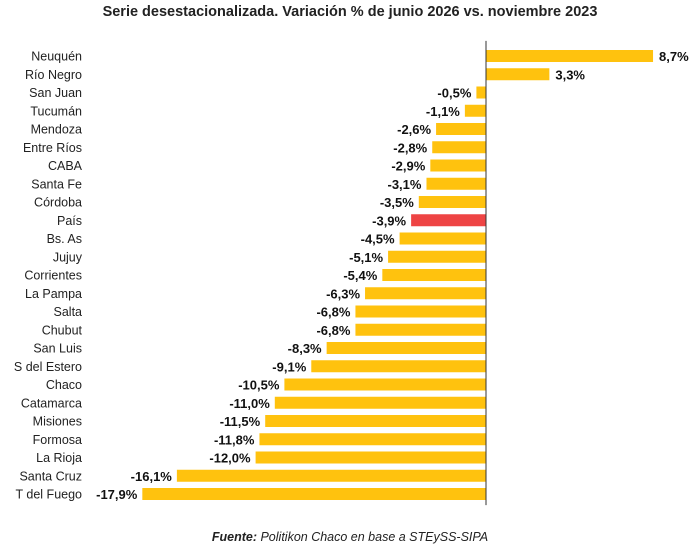  What do you see at coordinates (53, 294) in the screenshot?
I see `category-label: La Pampa` at bounding box center [53, 294].